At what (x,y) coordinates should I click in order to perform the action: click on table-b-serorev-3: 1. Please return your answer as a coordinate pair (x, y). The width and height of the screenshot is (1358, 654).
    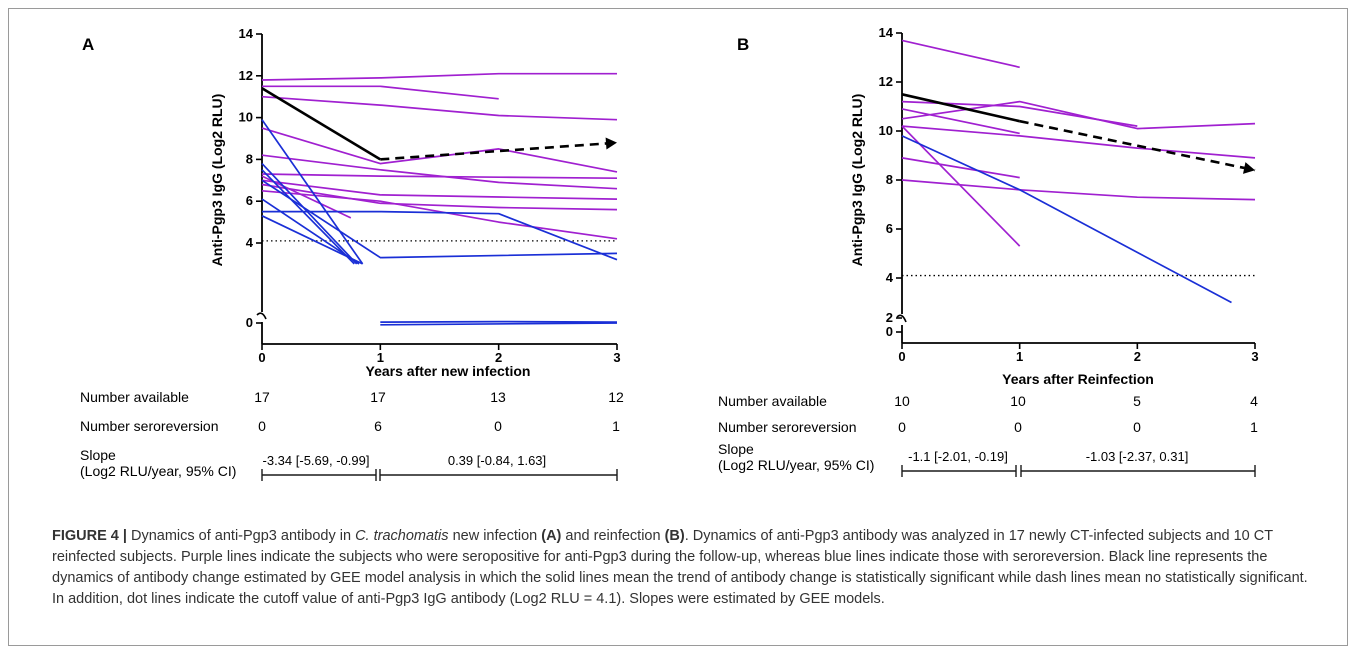
    Looking at the image, I should click on (1254, 427).